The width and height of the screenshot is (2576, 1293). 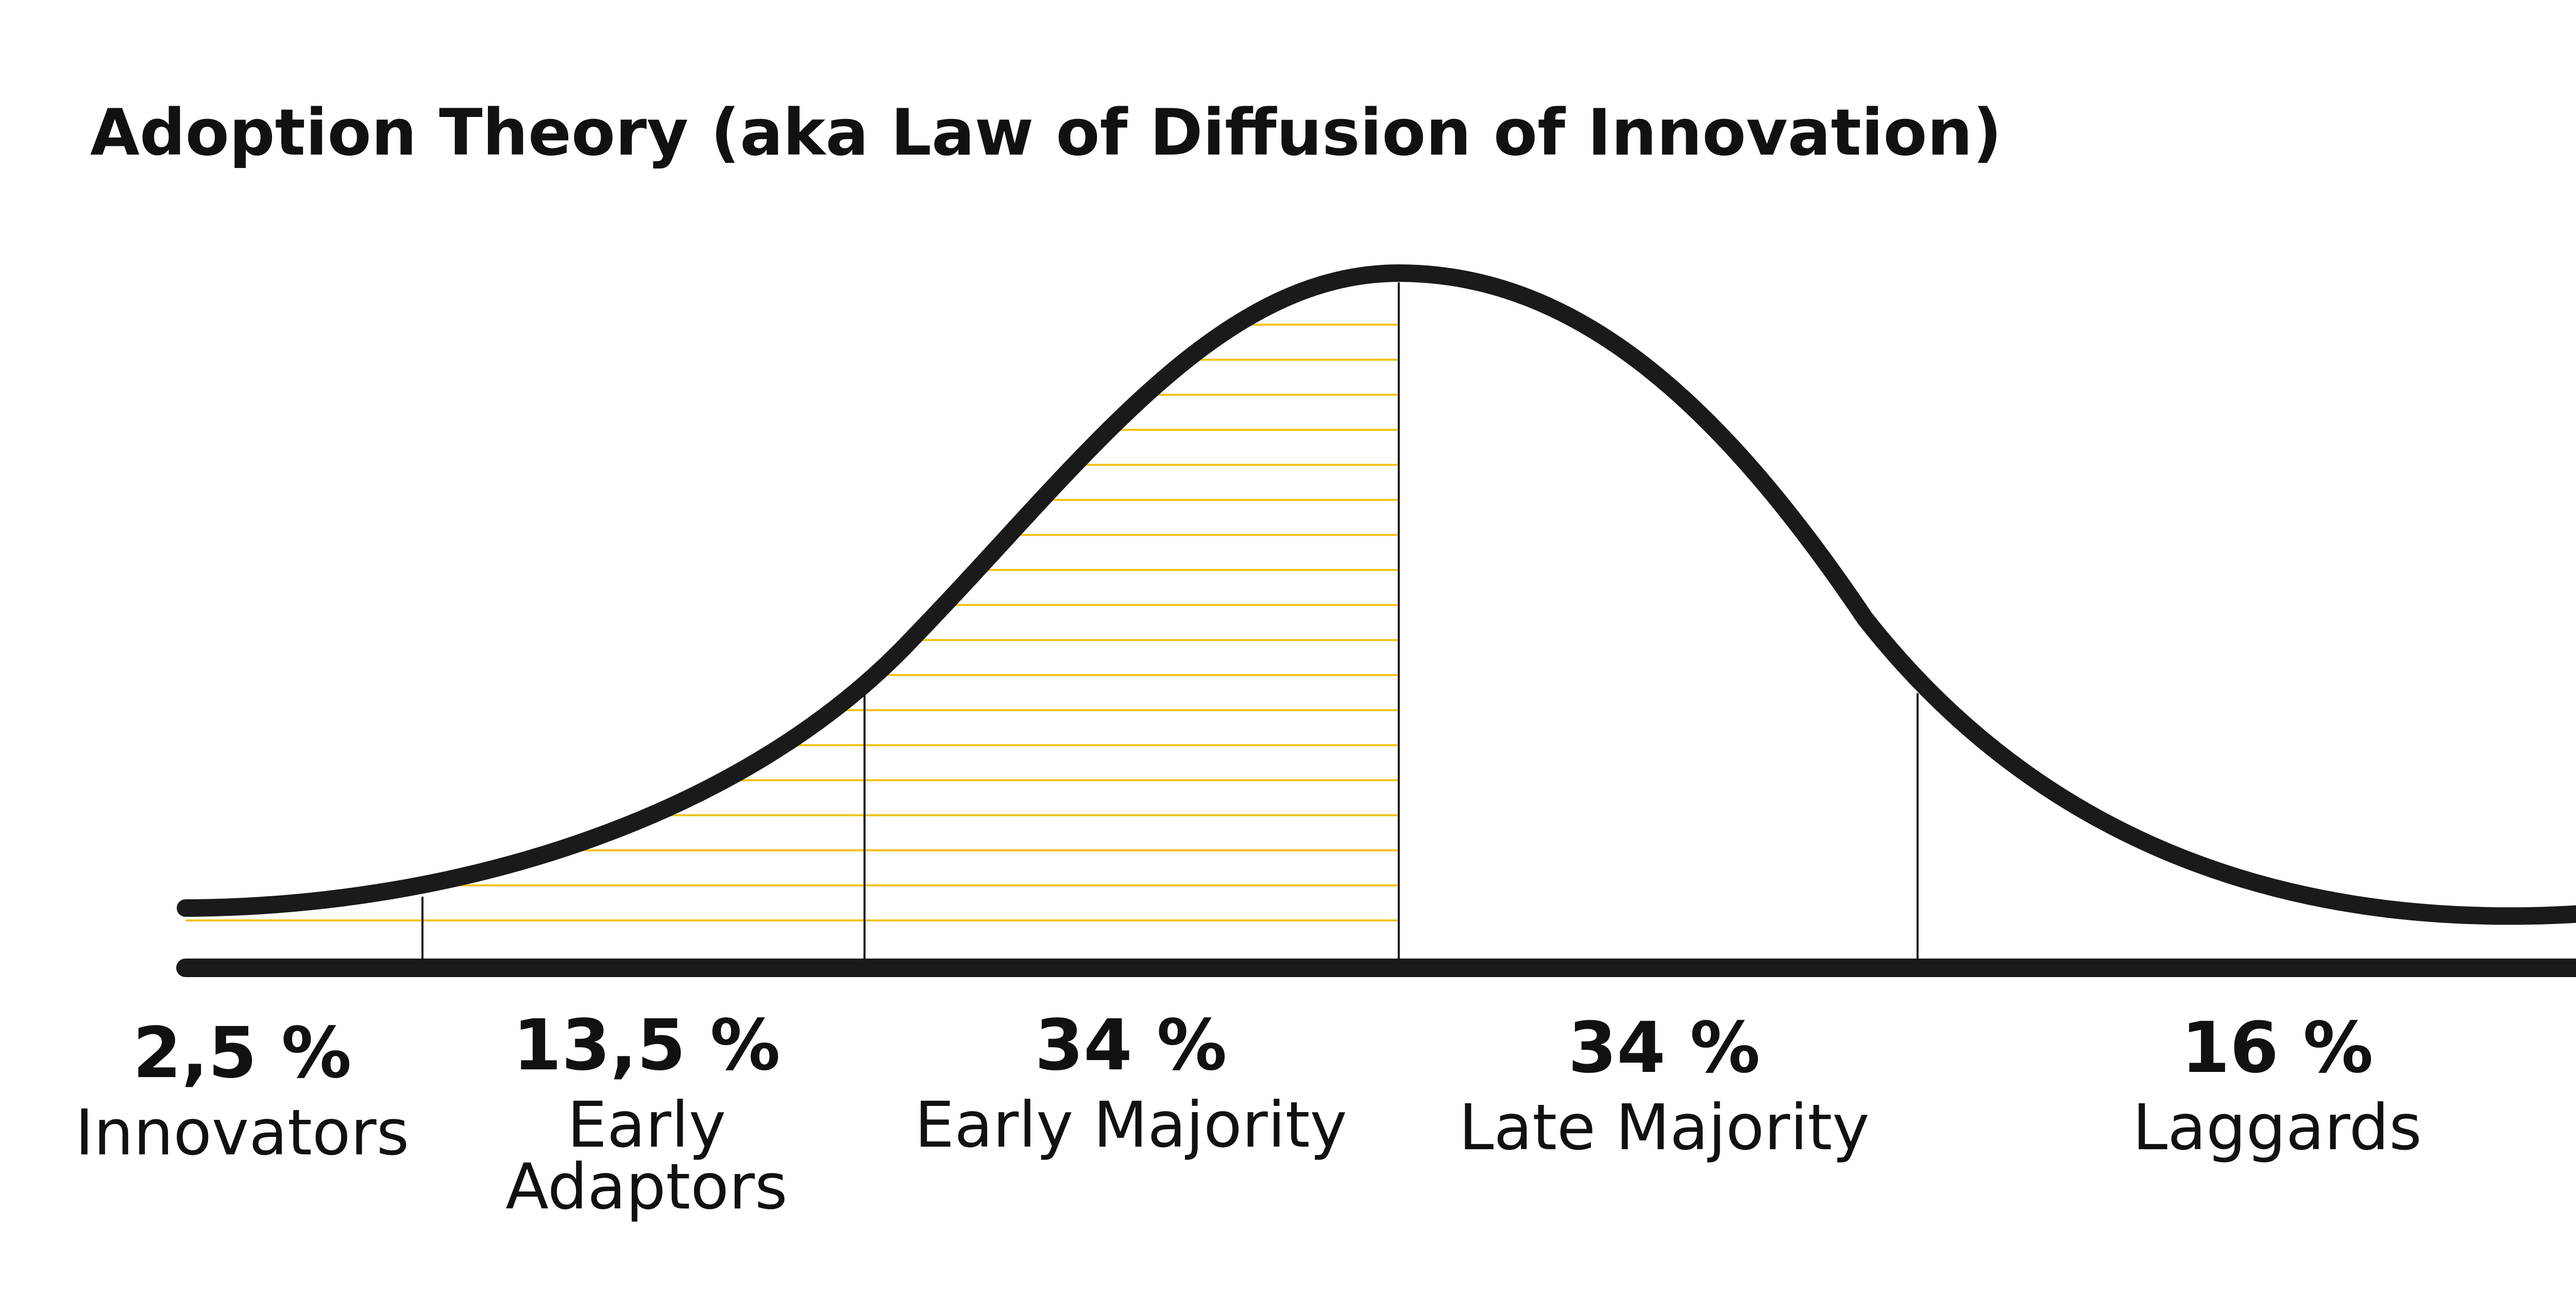 What do you see at coordinates (1664, 1128) in the screenshot?
I see `late-majority-label: Late Majority` at bounding box center [1664, 1128].